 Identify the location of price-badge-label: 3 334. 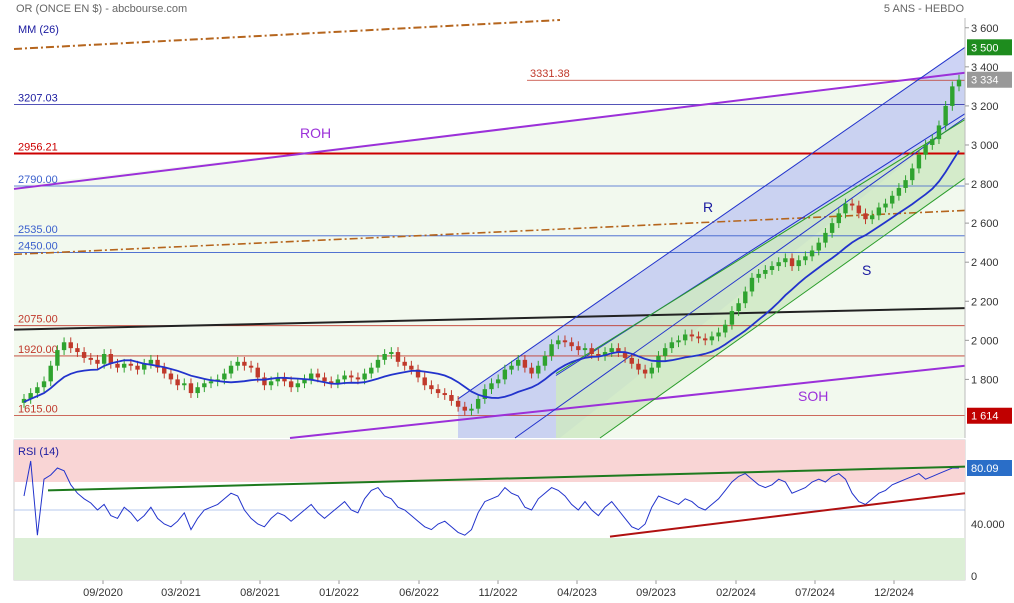
(985, 81).